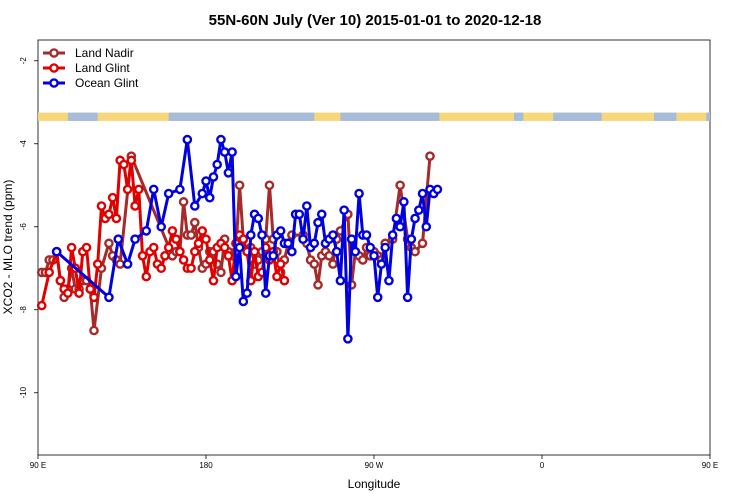  What do you see at coordinates (374, 484) in the screenshot?
I see `x-axis-label: Longitude` at bounding box center [374, 484].